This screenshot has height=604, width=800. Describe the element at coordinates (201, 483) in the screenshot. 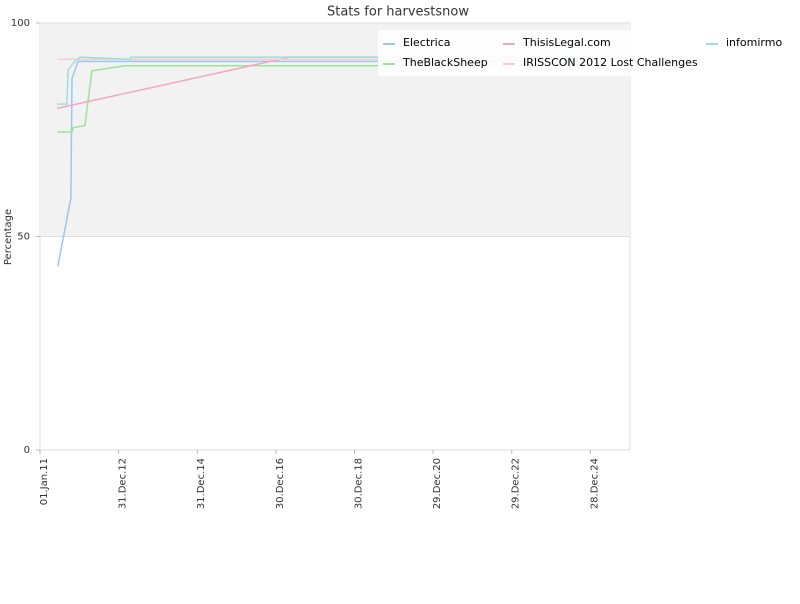

I see `x-tick-label: 31.Dec.14` at that location.